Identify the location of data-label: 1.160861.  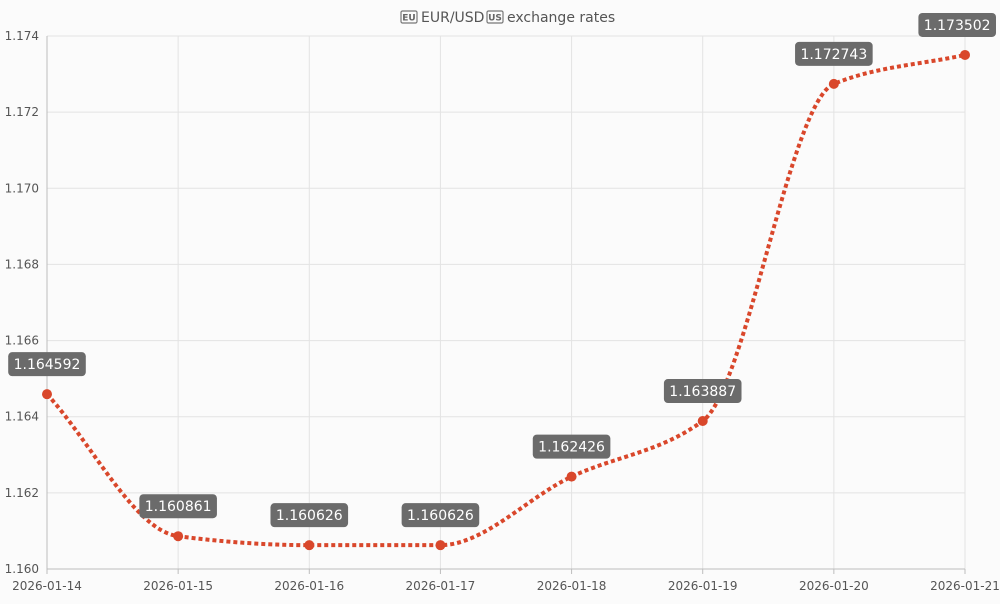
(178, 506).